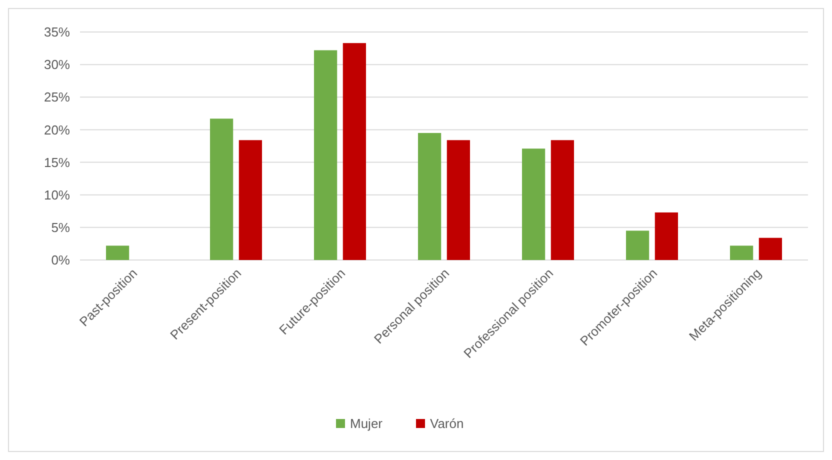  I want to click on legend-label: Varón, so click(447, 423).